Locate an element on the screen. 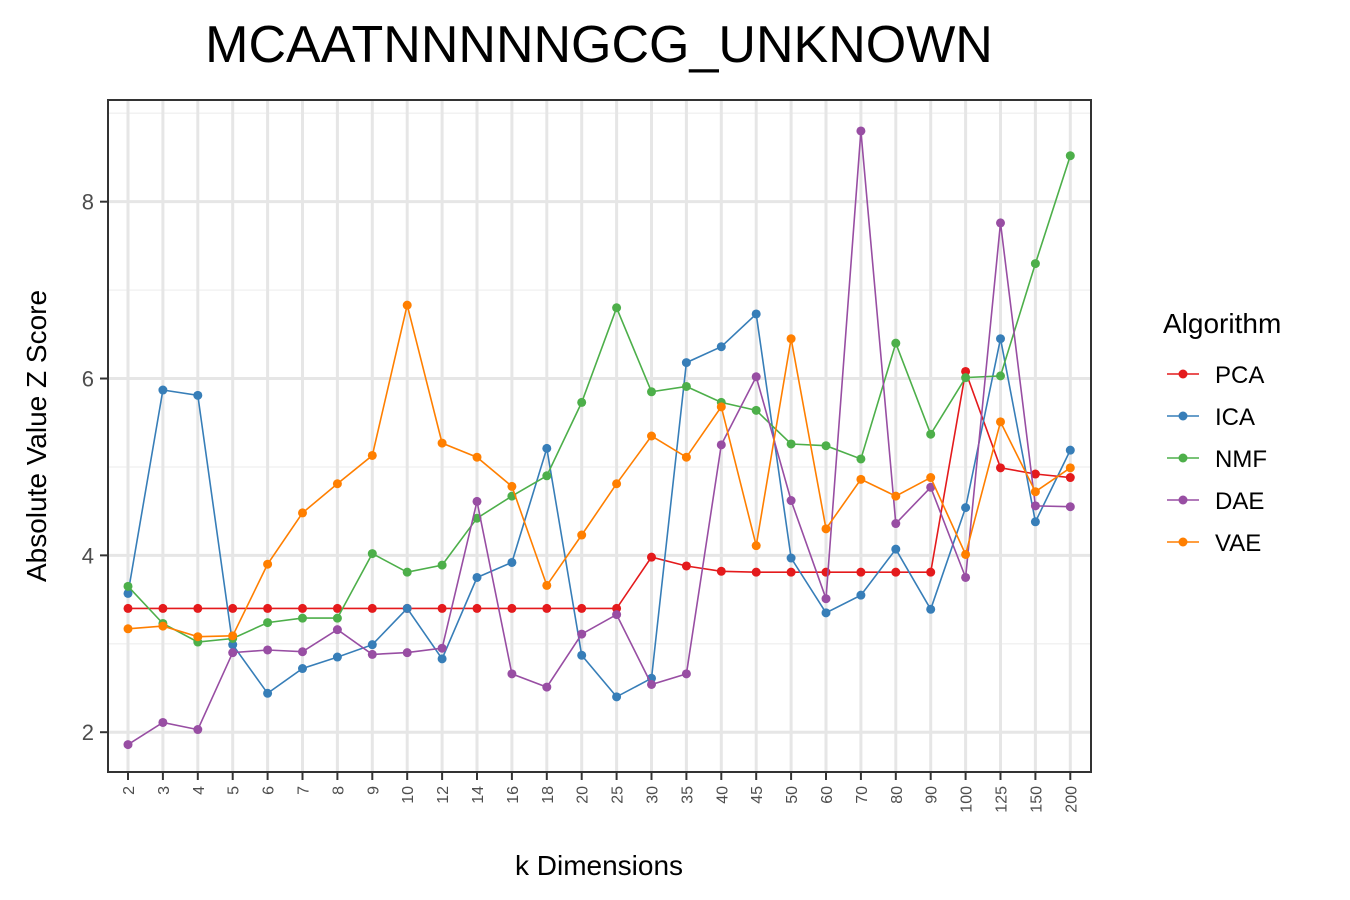 Image resolution: width=1350 pixels, height=900 pixels. x-tick-label: 125 is located at coordinates (1002, 799).